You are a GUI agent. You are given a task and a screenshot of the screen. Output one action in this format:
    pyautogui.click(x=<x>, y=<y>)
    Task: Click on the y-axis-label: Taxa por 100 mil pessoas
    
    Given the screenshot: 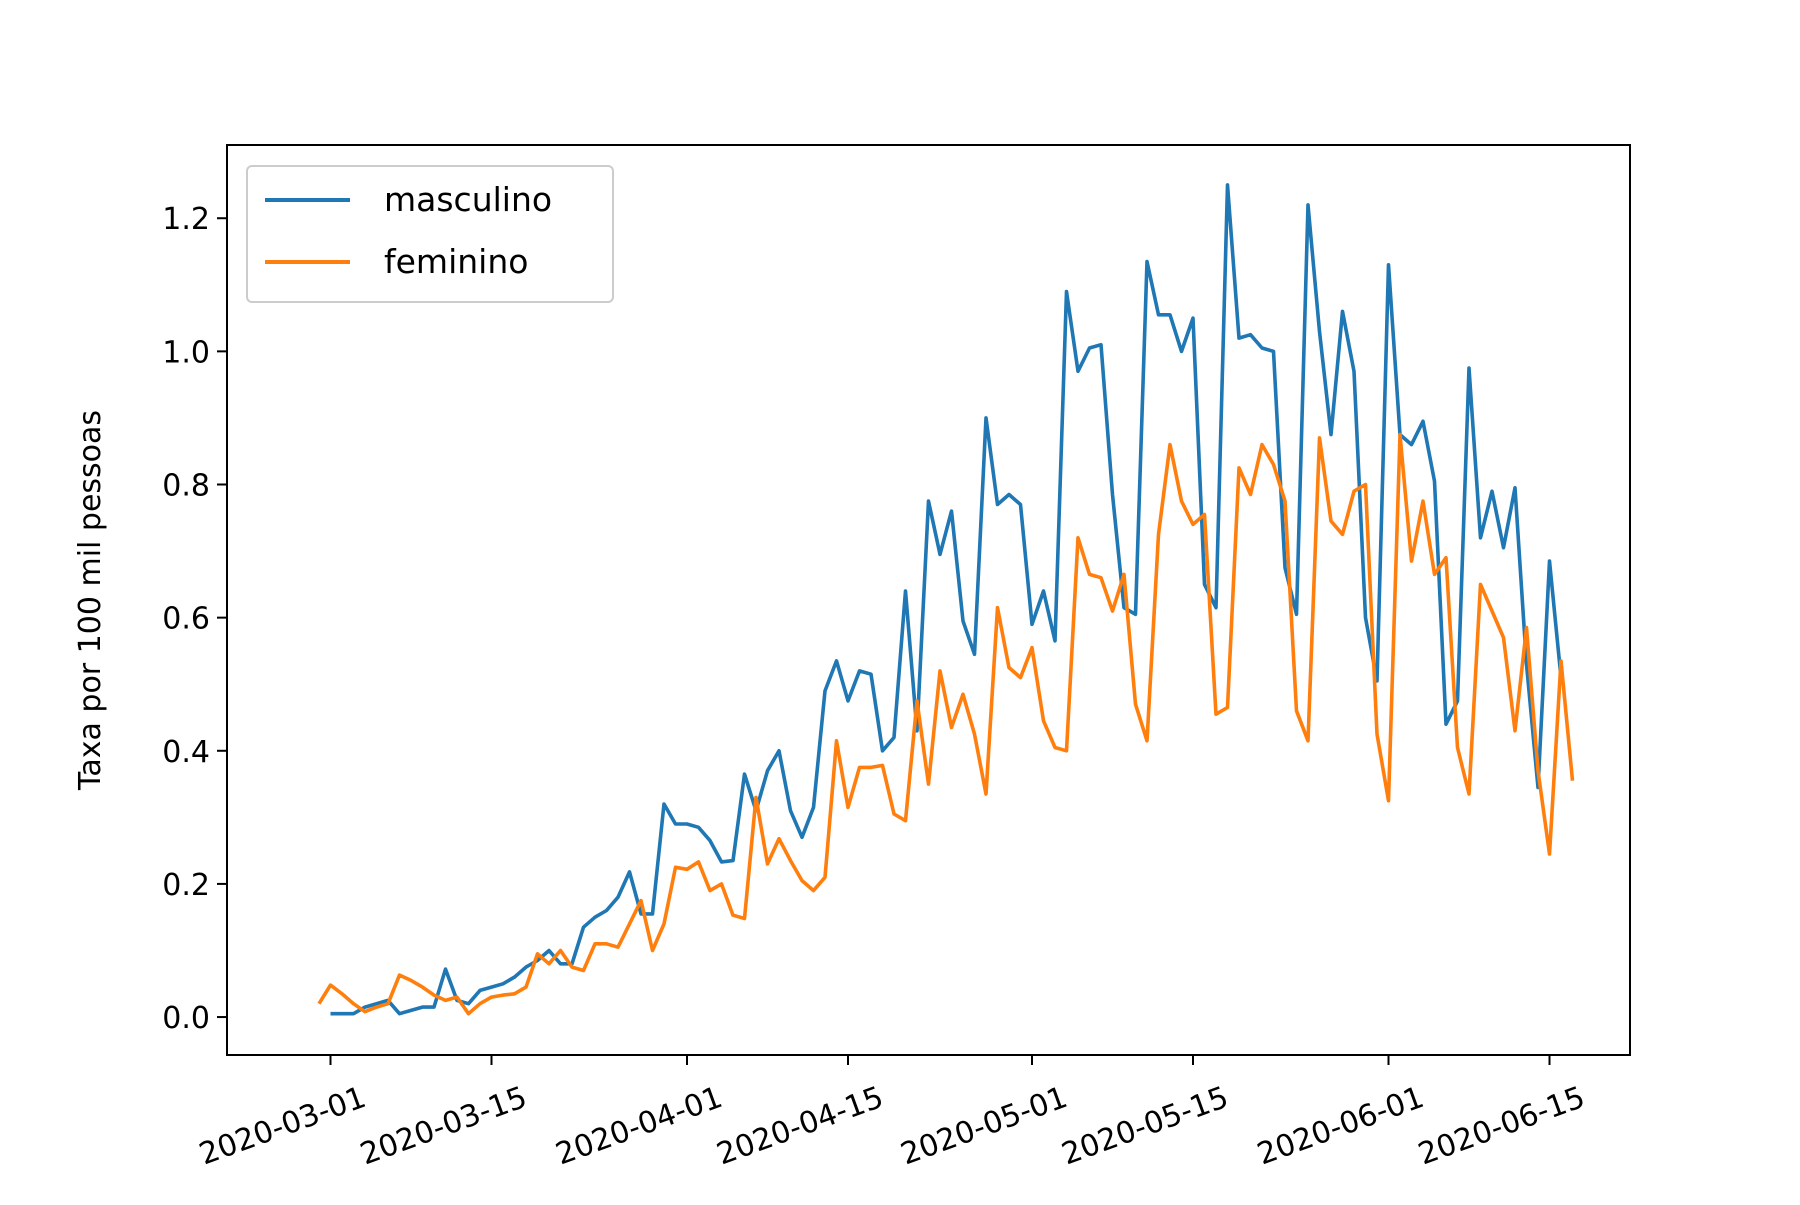 What is the action you would take?
    pyautogui.click(x=90, y=600)
    